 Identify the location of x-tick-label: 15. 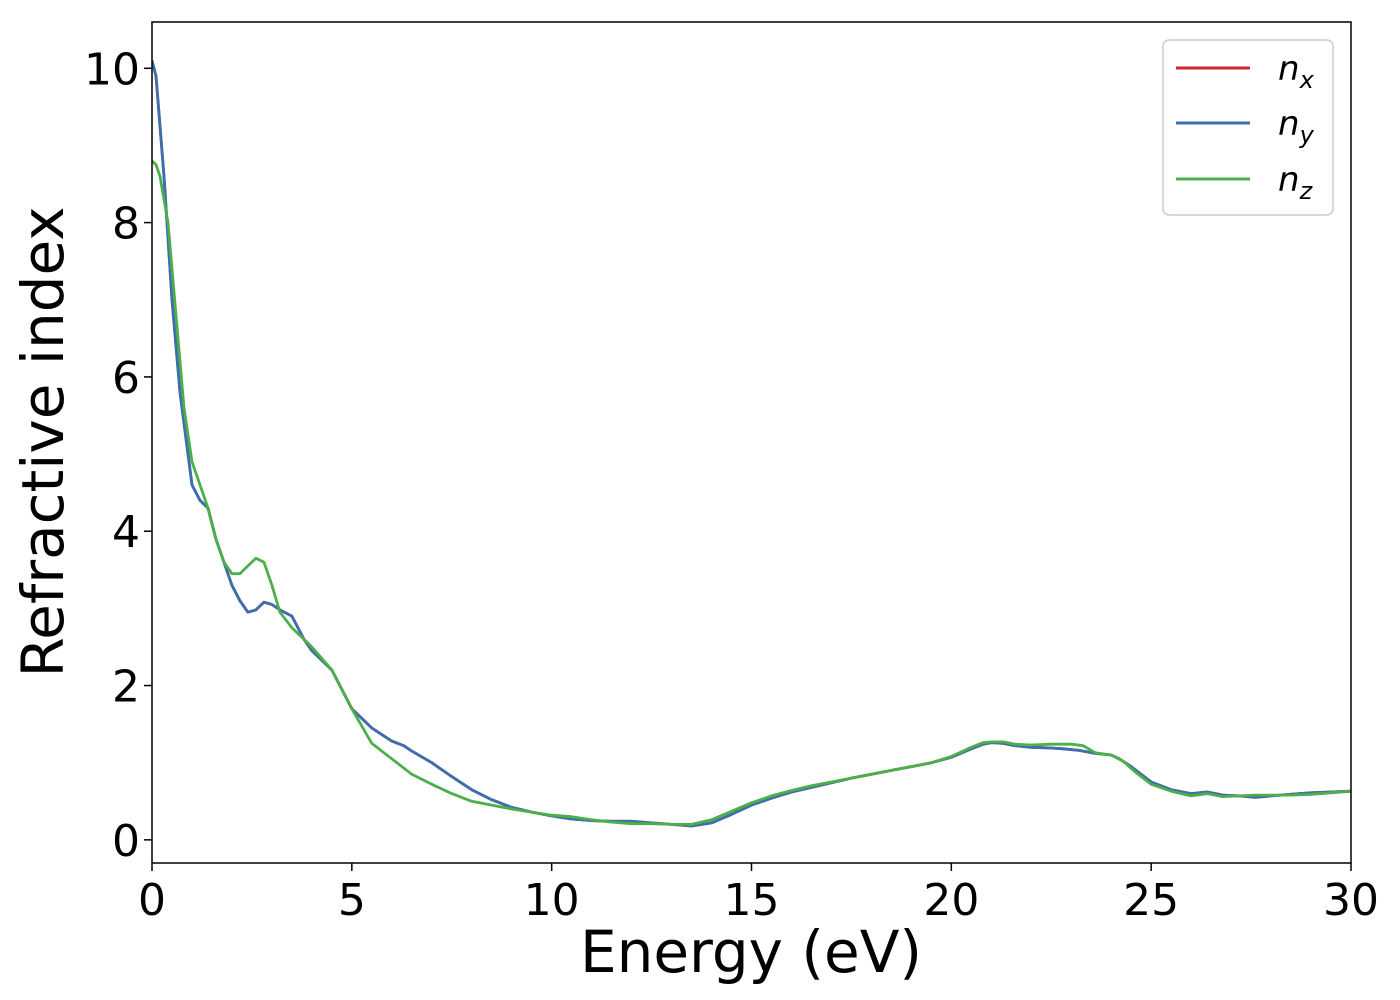
(752, 900).